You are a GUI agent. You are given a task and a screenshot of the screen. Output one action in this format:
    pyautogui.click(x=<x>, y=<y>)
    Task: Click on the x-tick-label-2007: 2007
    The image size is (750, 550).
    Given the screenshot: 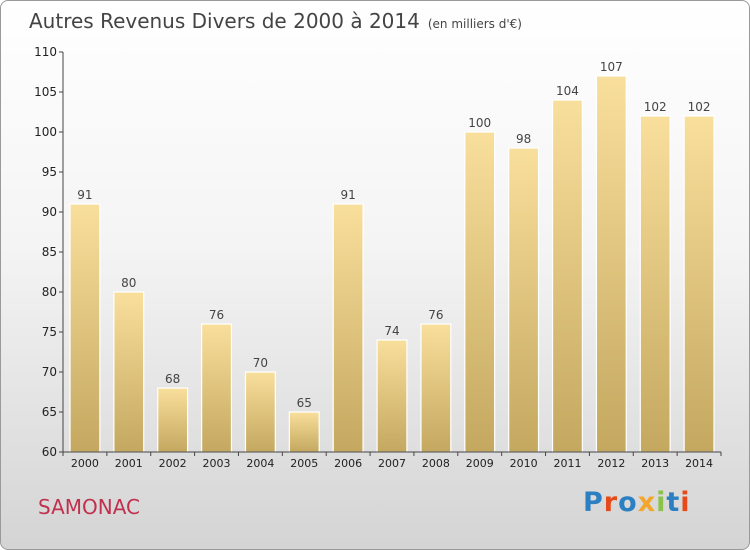 What is the action you would take?
    pyautogui.click(x=392, y=463)
    